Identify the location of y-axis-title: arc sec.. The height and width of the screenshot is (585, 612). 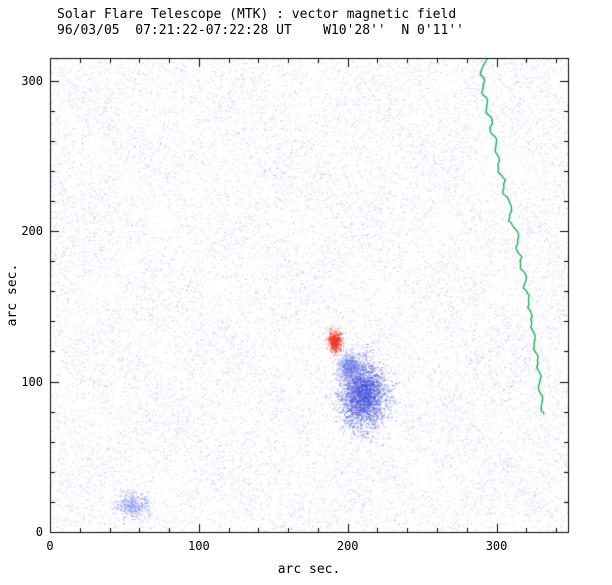
(12, 295).